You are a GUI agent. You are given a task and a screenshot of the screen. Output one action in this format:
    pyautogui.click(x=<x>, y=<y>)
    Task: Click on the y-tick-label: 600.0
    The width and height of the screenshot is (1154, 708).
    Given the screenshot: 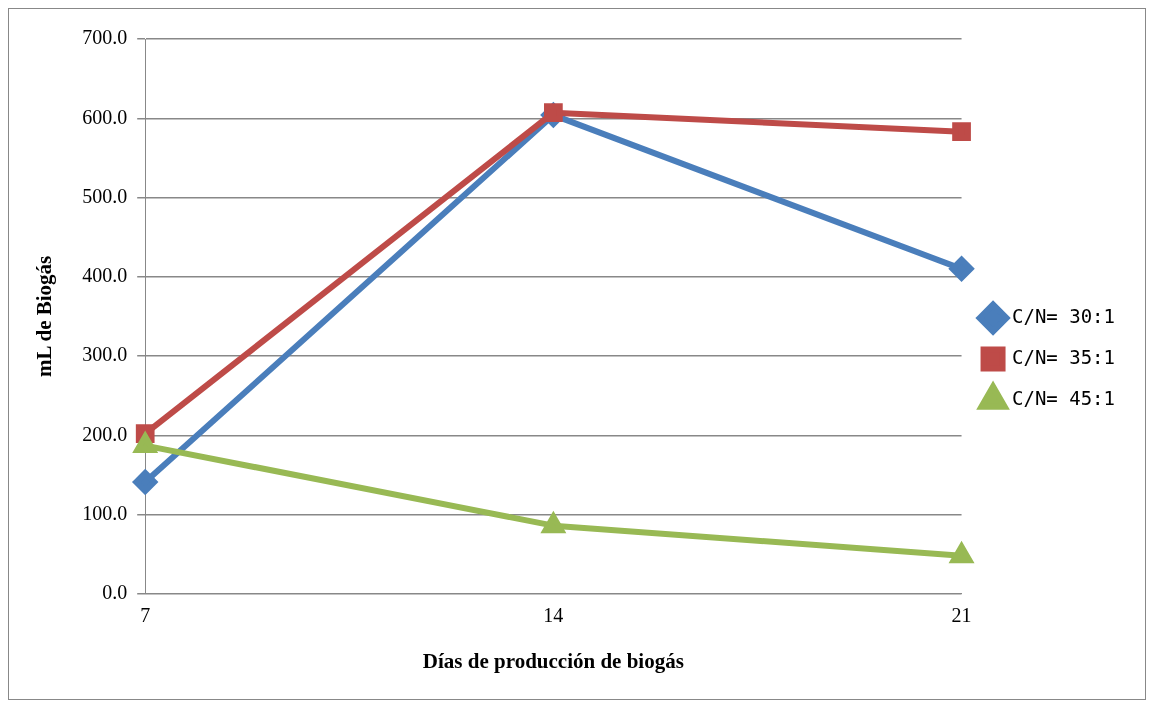 What is the action you would take?
    pyautogui.click(x=105, y=116)
    